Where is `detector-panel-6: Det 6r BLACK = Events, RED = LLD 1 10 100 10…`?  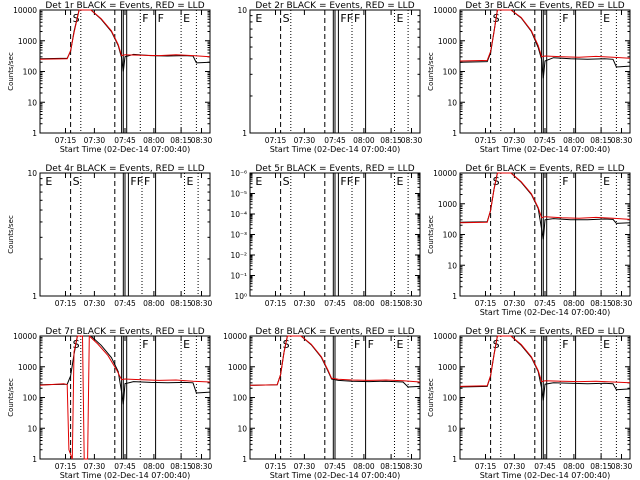 detector-panel-6: Det 6r BLACK = Events, RED = LLD 1 10 100 10… is located at coordinates (530, 240).